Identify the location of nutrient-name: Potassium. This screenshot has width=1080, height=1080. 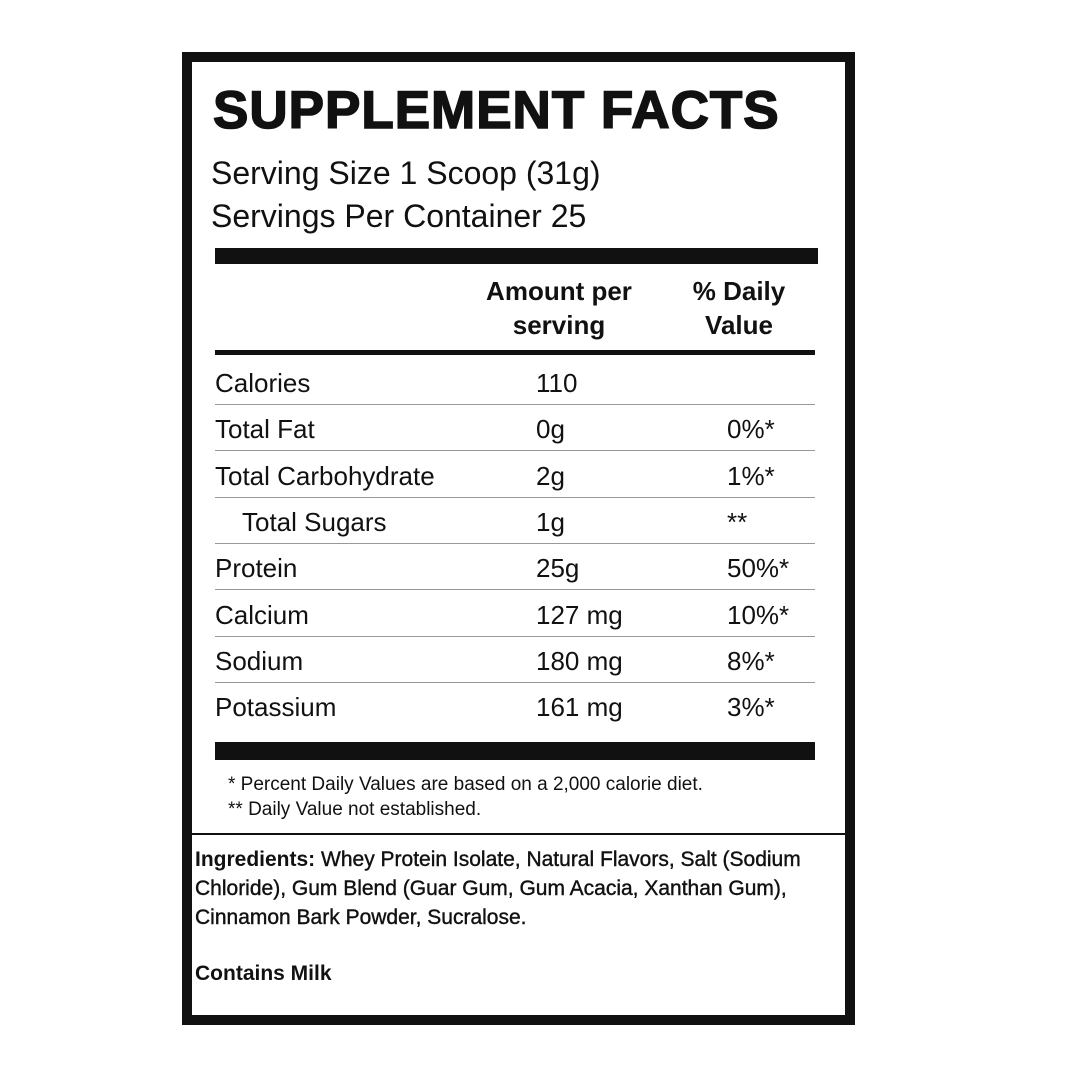
(276, 707).